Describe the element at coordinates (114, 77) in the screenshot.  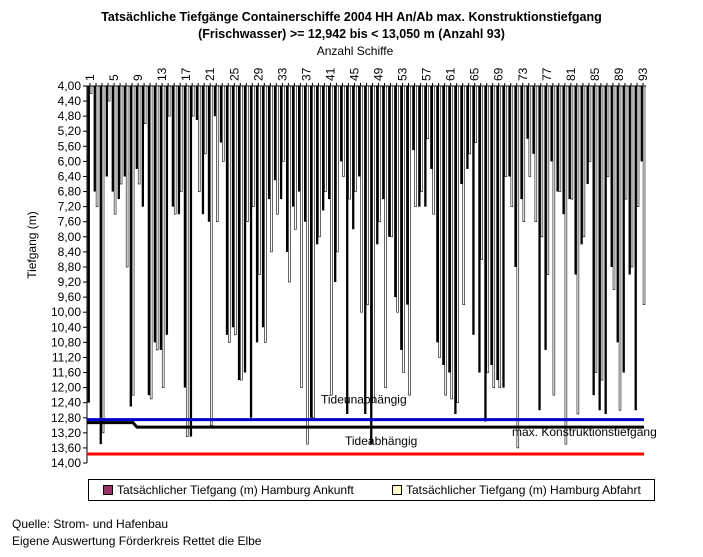
I see `x-tick-label: 5` at that location.